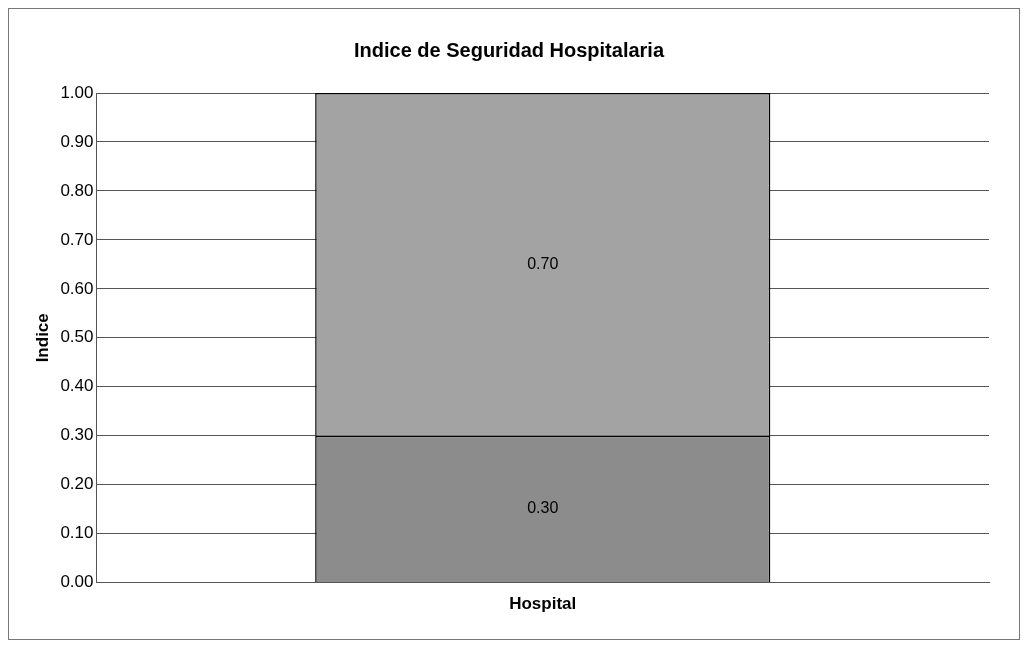  What do you see at coordinates (77, 386) in the screenshot?
I see `y-tick-label: 0.40` at bounding box center [77, 386].